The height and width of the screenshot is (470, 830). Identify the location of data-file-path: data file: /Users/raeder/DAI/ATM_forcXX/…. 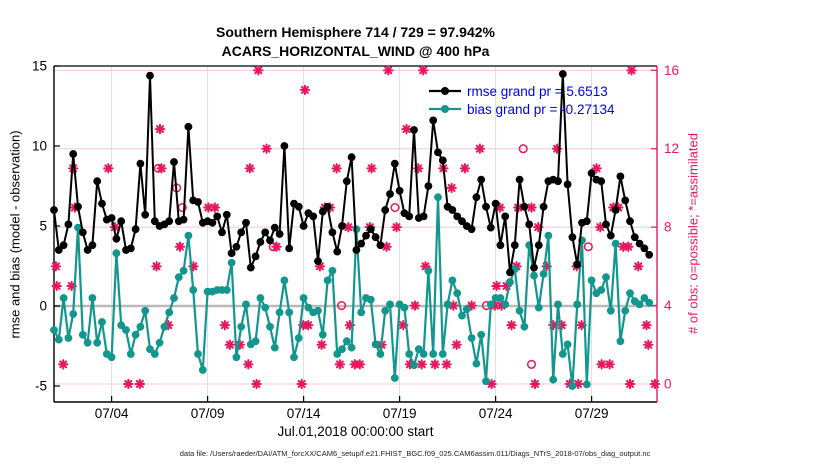
(415, 453).